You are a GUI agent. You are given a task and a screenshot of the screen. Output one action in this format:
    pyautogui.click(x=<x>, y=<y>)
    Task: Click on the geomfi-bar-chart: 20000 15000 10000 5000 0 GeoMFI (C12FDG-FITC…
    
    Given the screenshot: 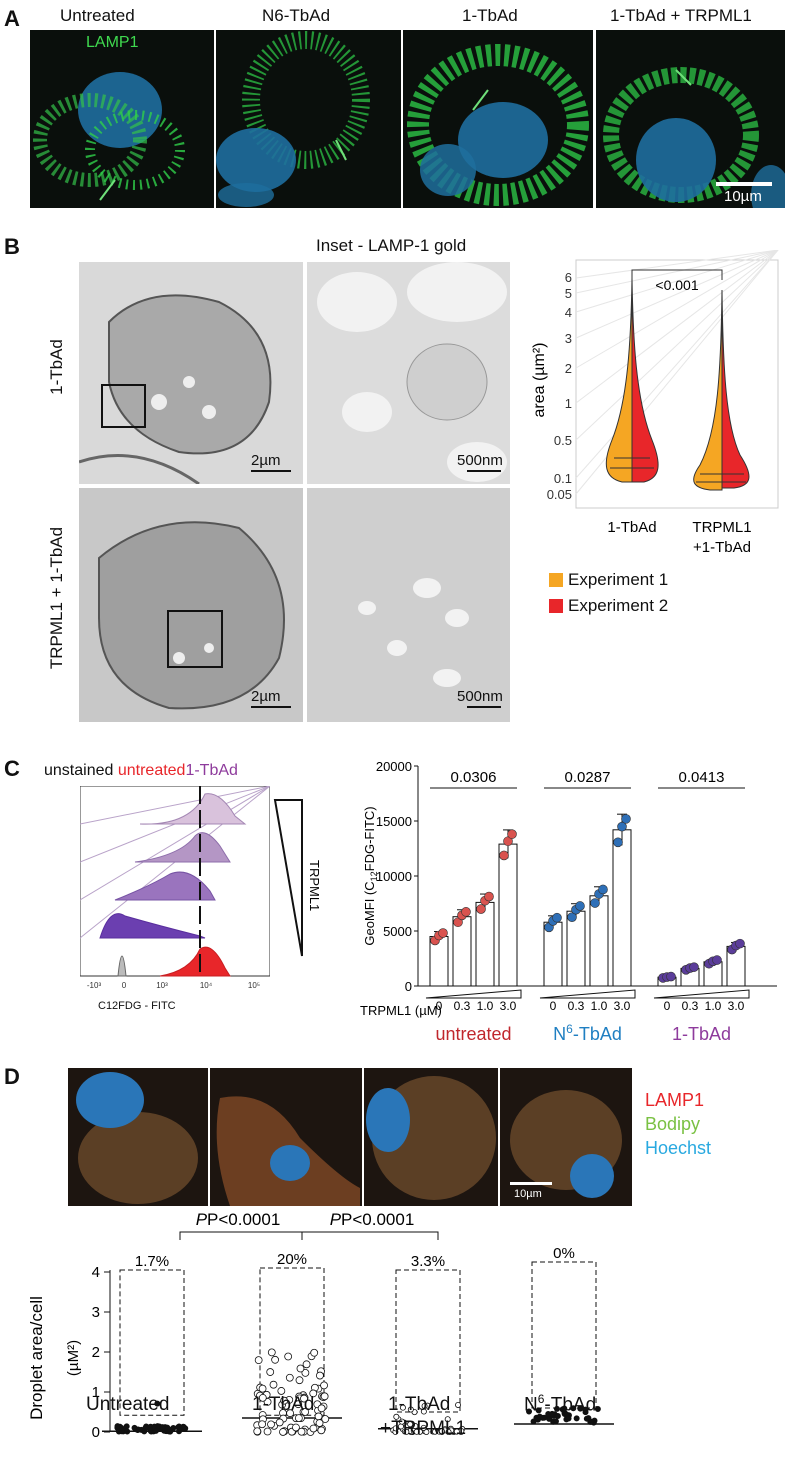 What is the action you would take?
    pyautogui.click(x=568, y=901)
    